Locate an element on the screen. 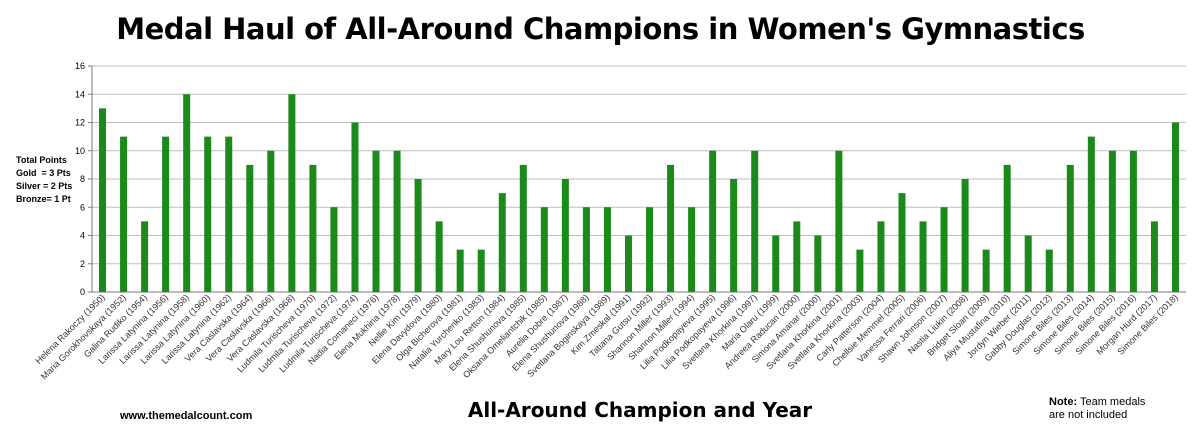 This screenshot has height=439, width=1201. y-tick-label: 14 is located at coordinates (80, 94).